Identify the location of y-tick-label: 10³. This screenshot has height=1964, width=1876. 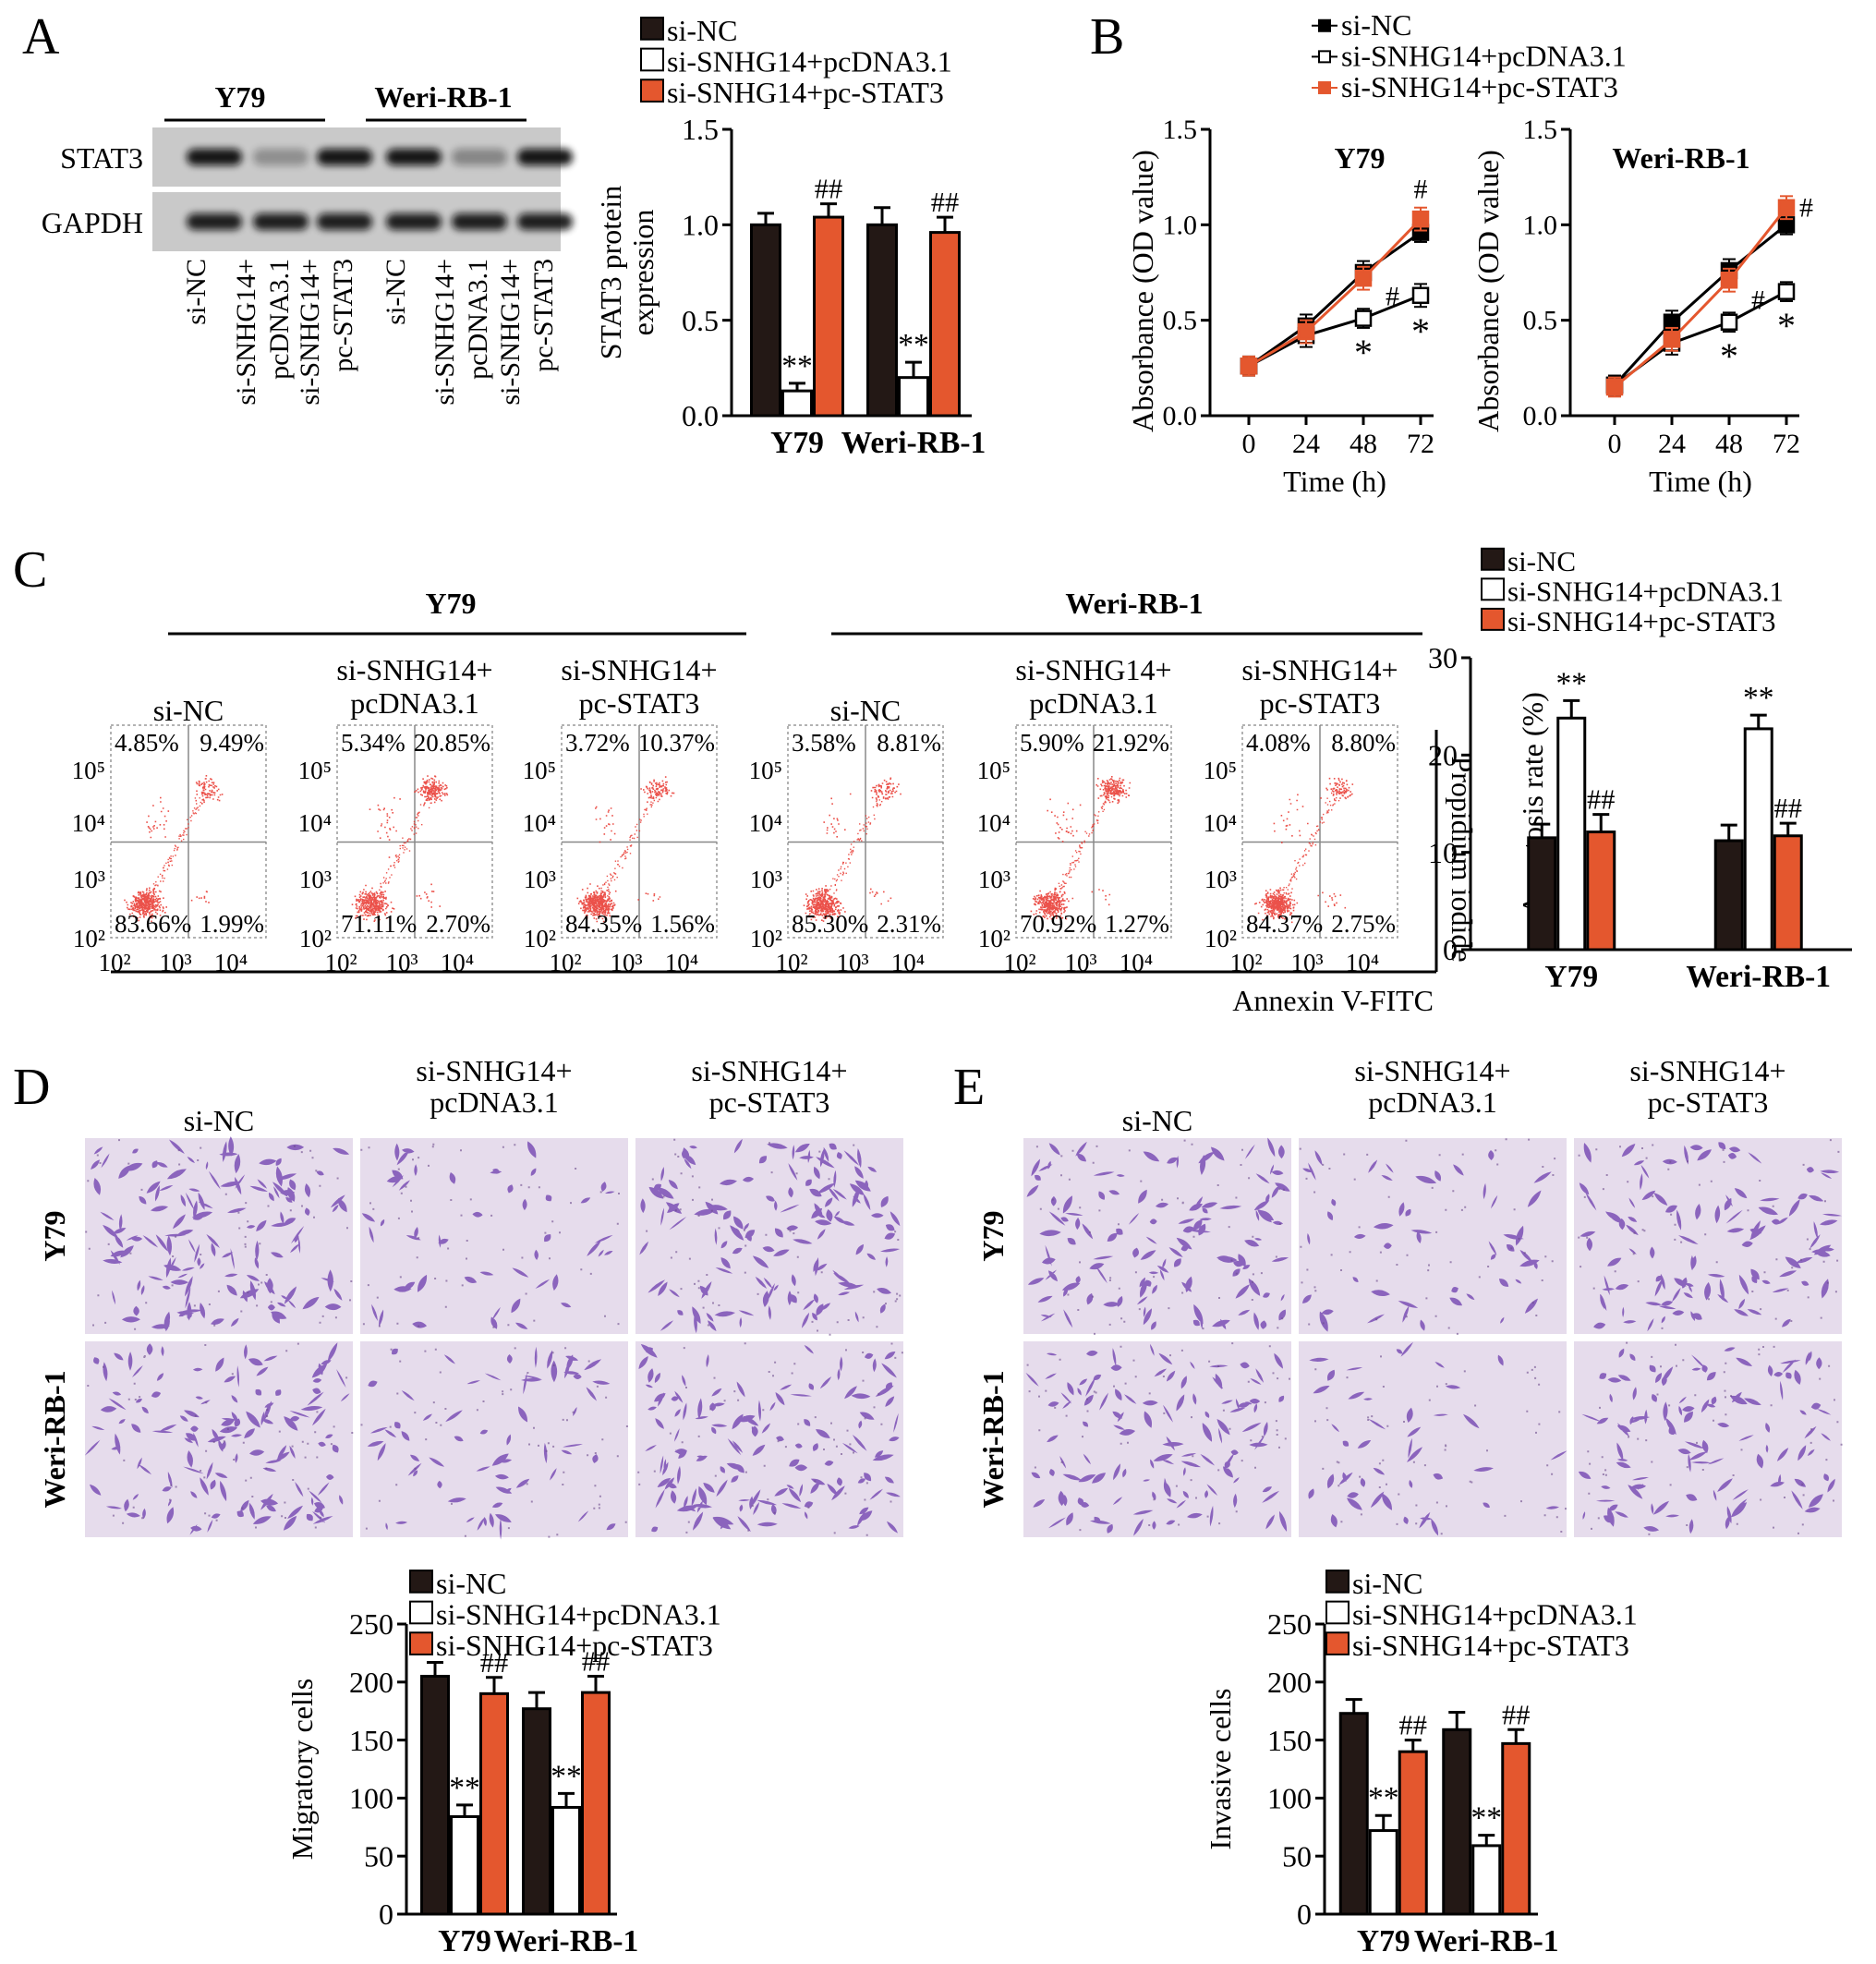
(1220, 879).